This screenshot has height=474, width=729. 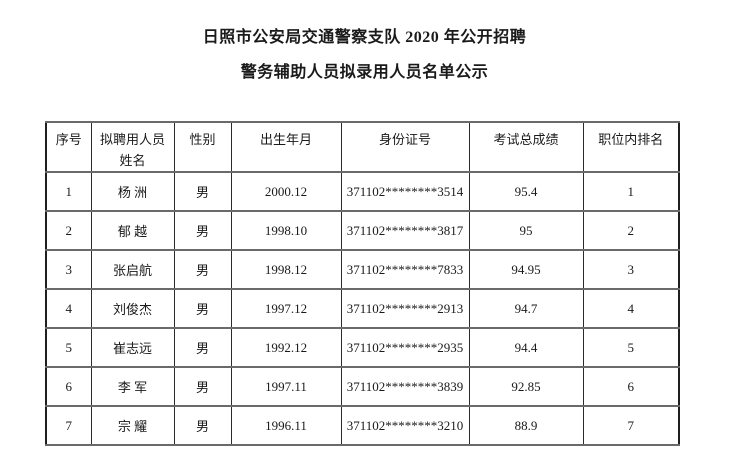 I want to click on cell-birth-date: 1992.12, so click(x=286, y=347).